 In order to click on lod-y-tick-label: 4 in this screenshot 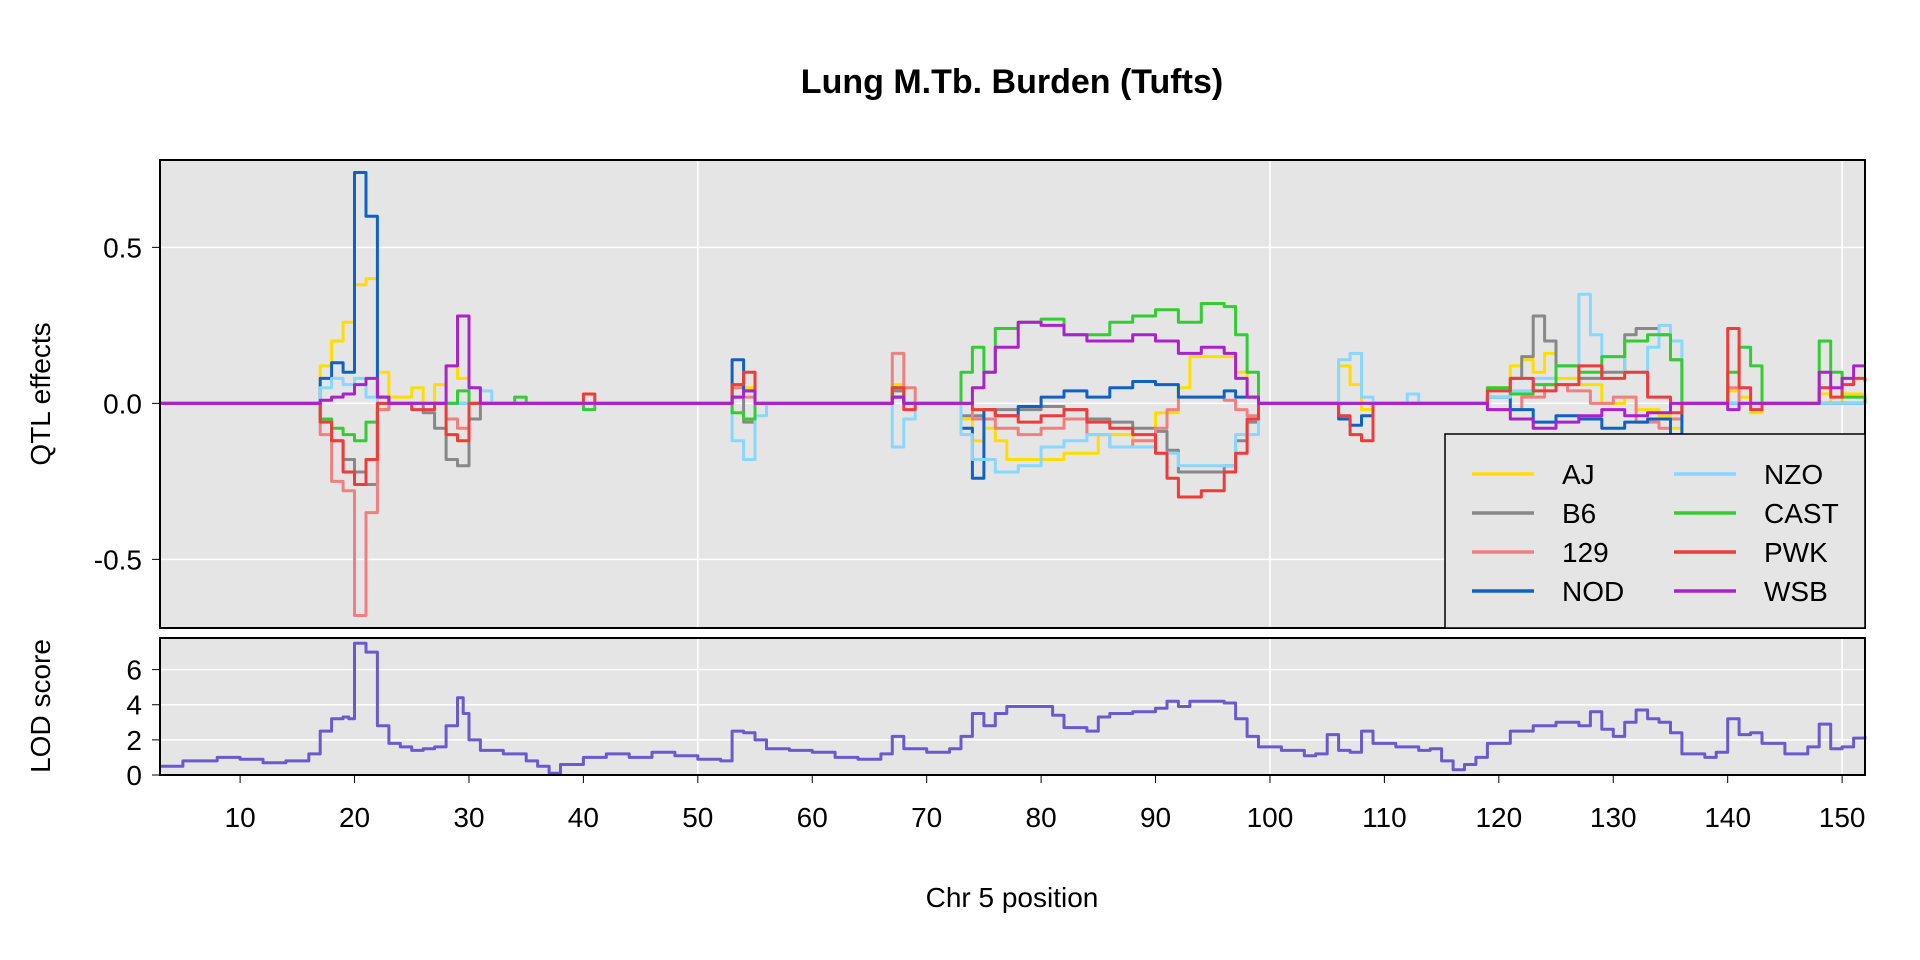, I will do `click(134, 705)`.